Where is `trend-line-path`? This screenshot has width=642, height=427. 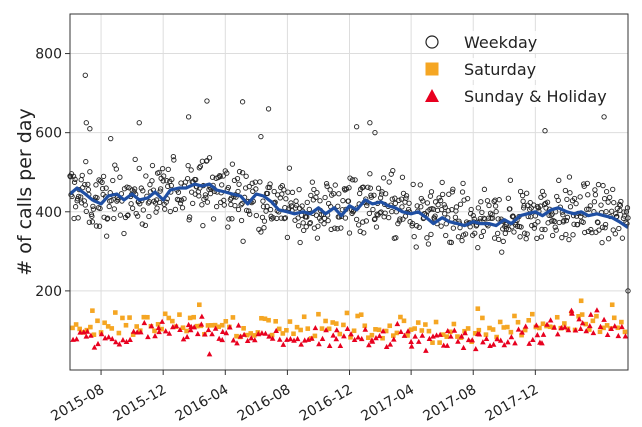
trend-line-path is located at coordinates (348, 205).